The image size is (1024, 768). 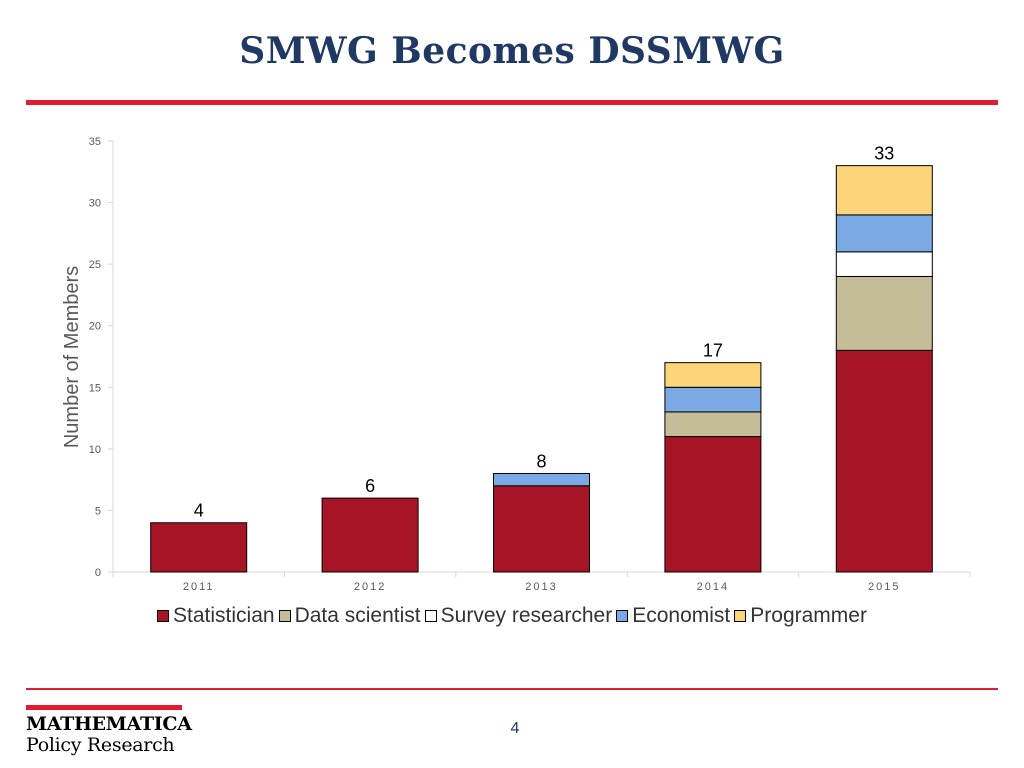 What do you see at coordinates (95, 204) in the screenshot?
I see `y-tick-label: 30` at bounding box center [95, 204].